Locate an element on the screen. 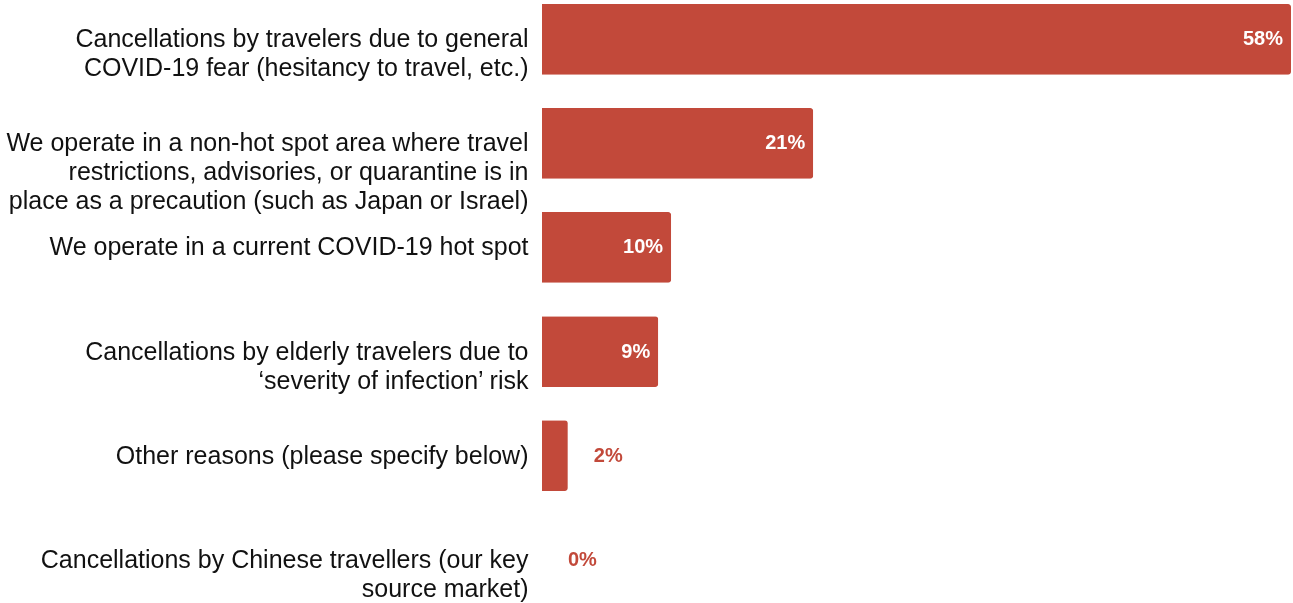 Image resolution: width=1293 pixels, height=603 pixels. data-label: 0% is located at coordinates (583, 558).